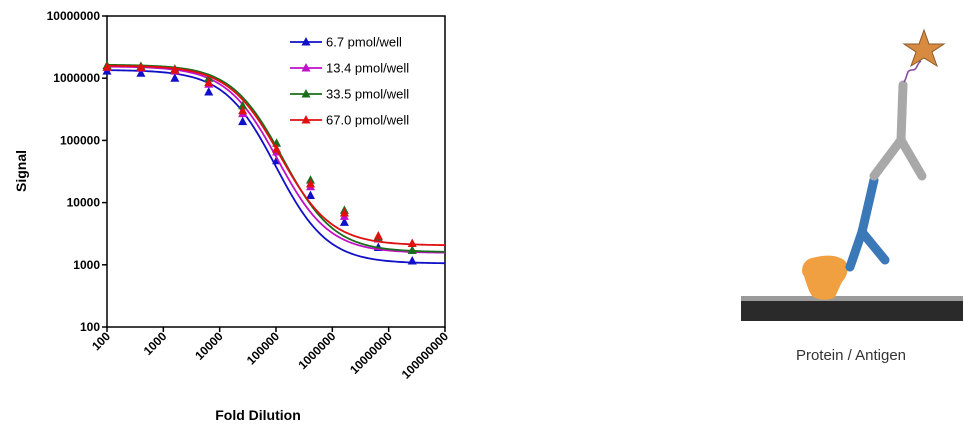 This screenshot has height=425, width=964. I want to click on antigen-blob, so click(825, 277).